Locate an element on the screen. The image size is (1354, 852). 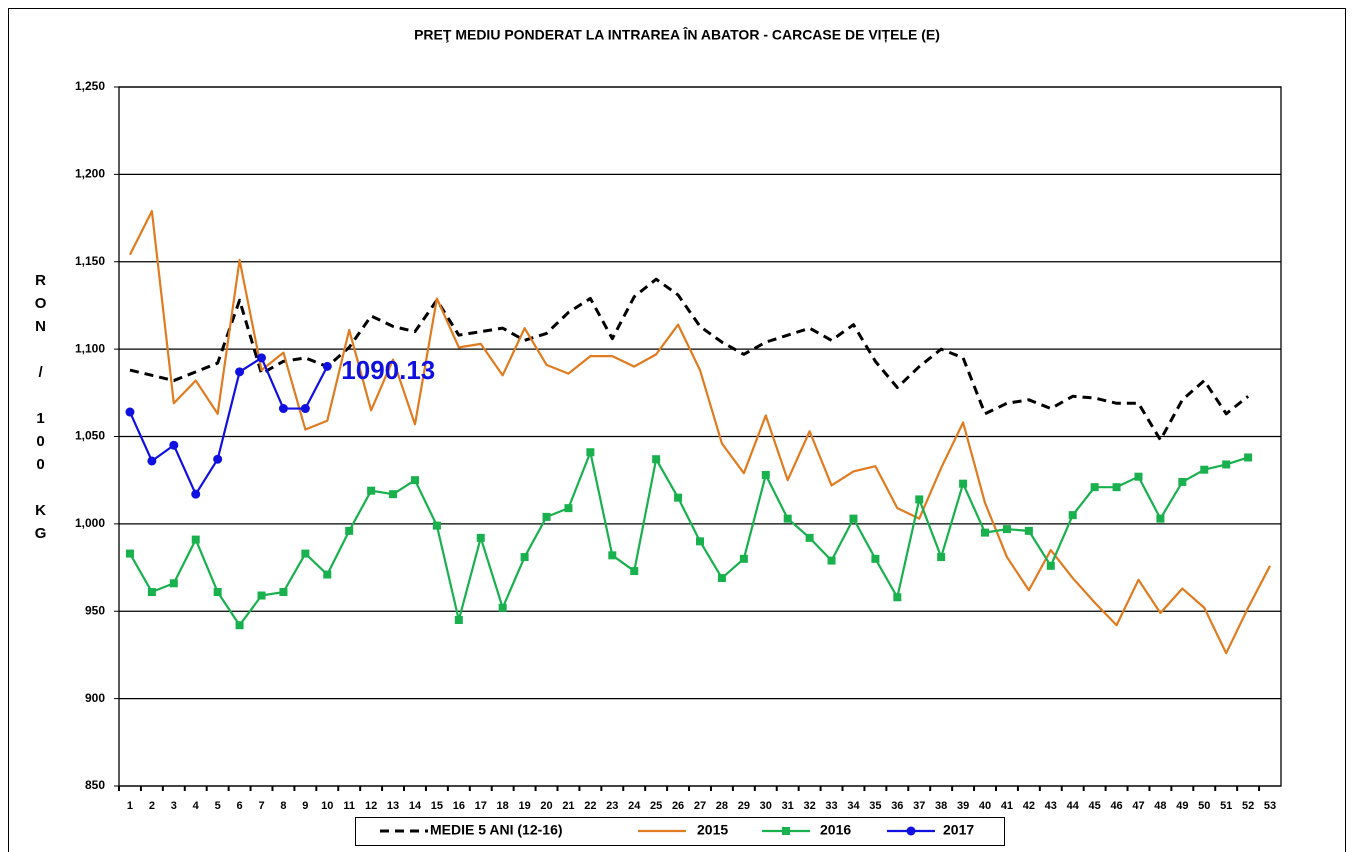
x-tick-label: 23 is located at coordinates (612, 806).